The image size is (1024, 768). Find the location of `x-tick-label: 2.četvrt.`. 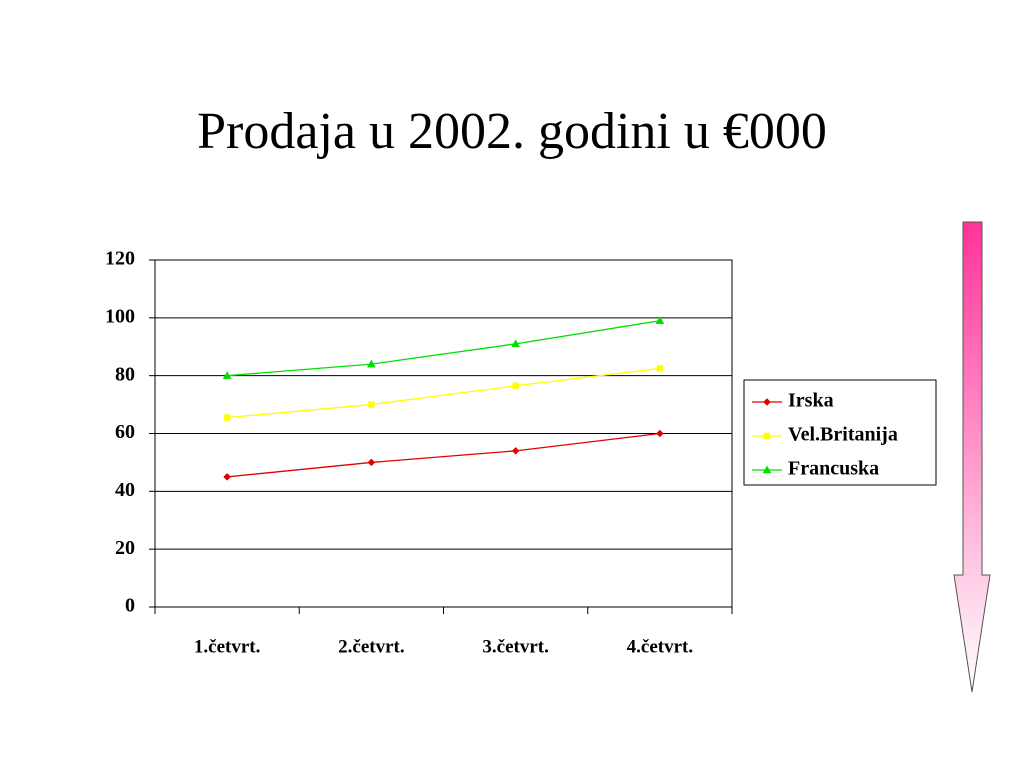

x-tick-label: 2.četvrt. is located at coordinates (371, 646).